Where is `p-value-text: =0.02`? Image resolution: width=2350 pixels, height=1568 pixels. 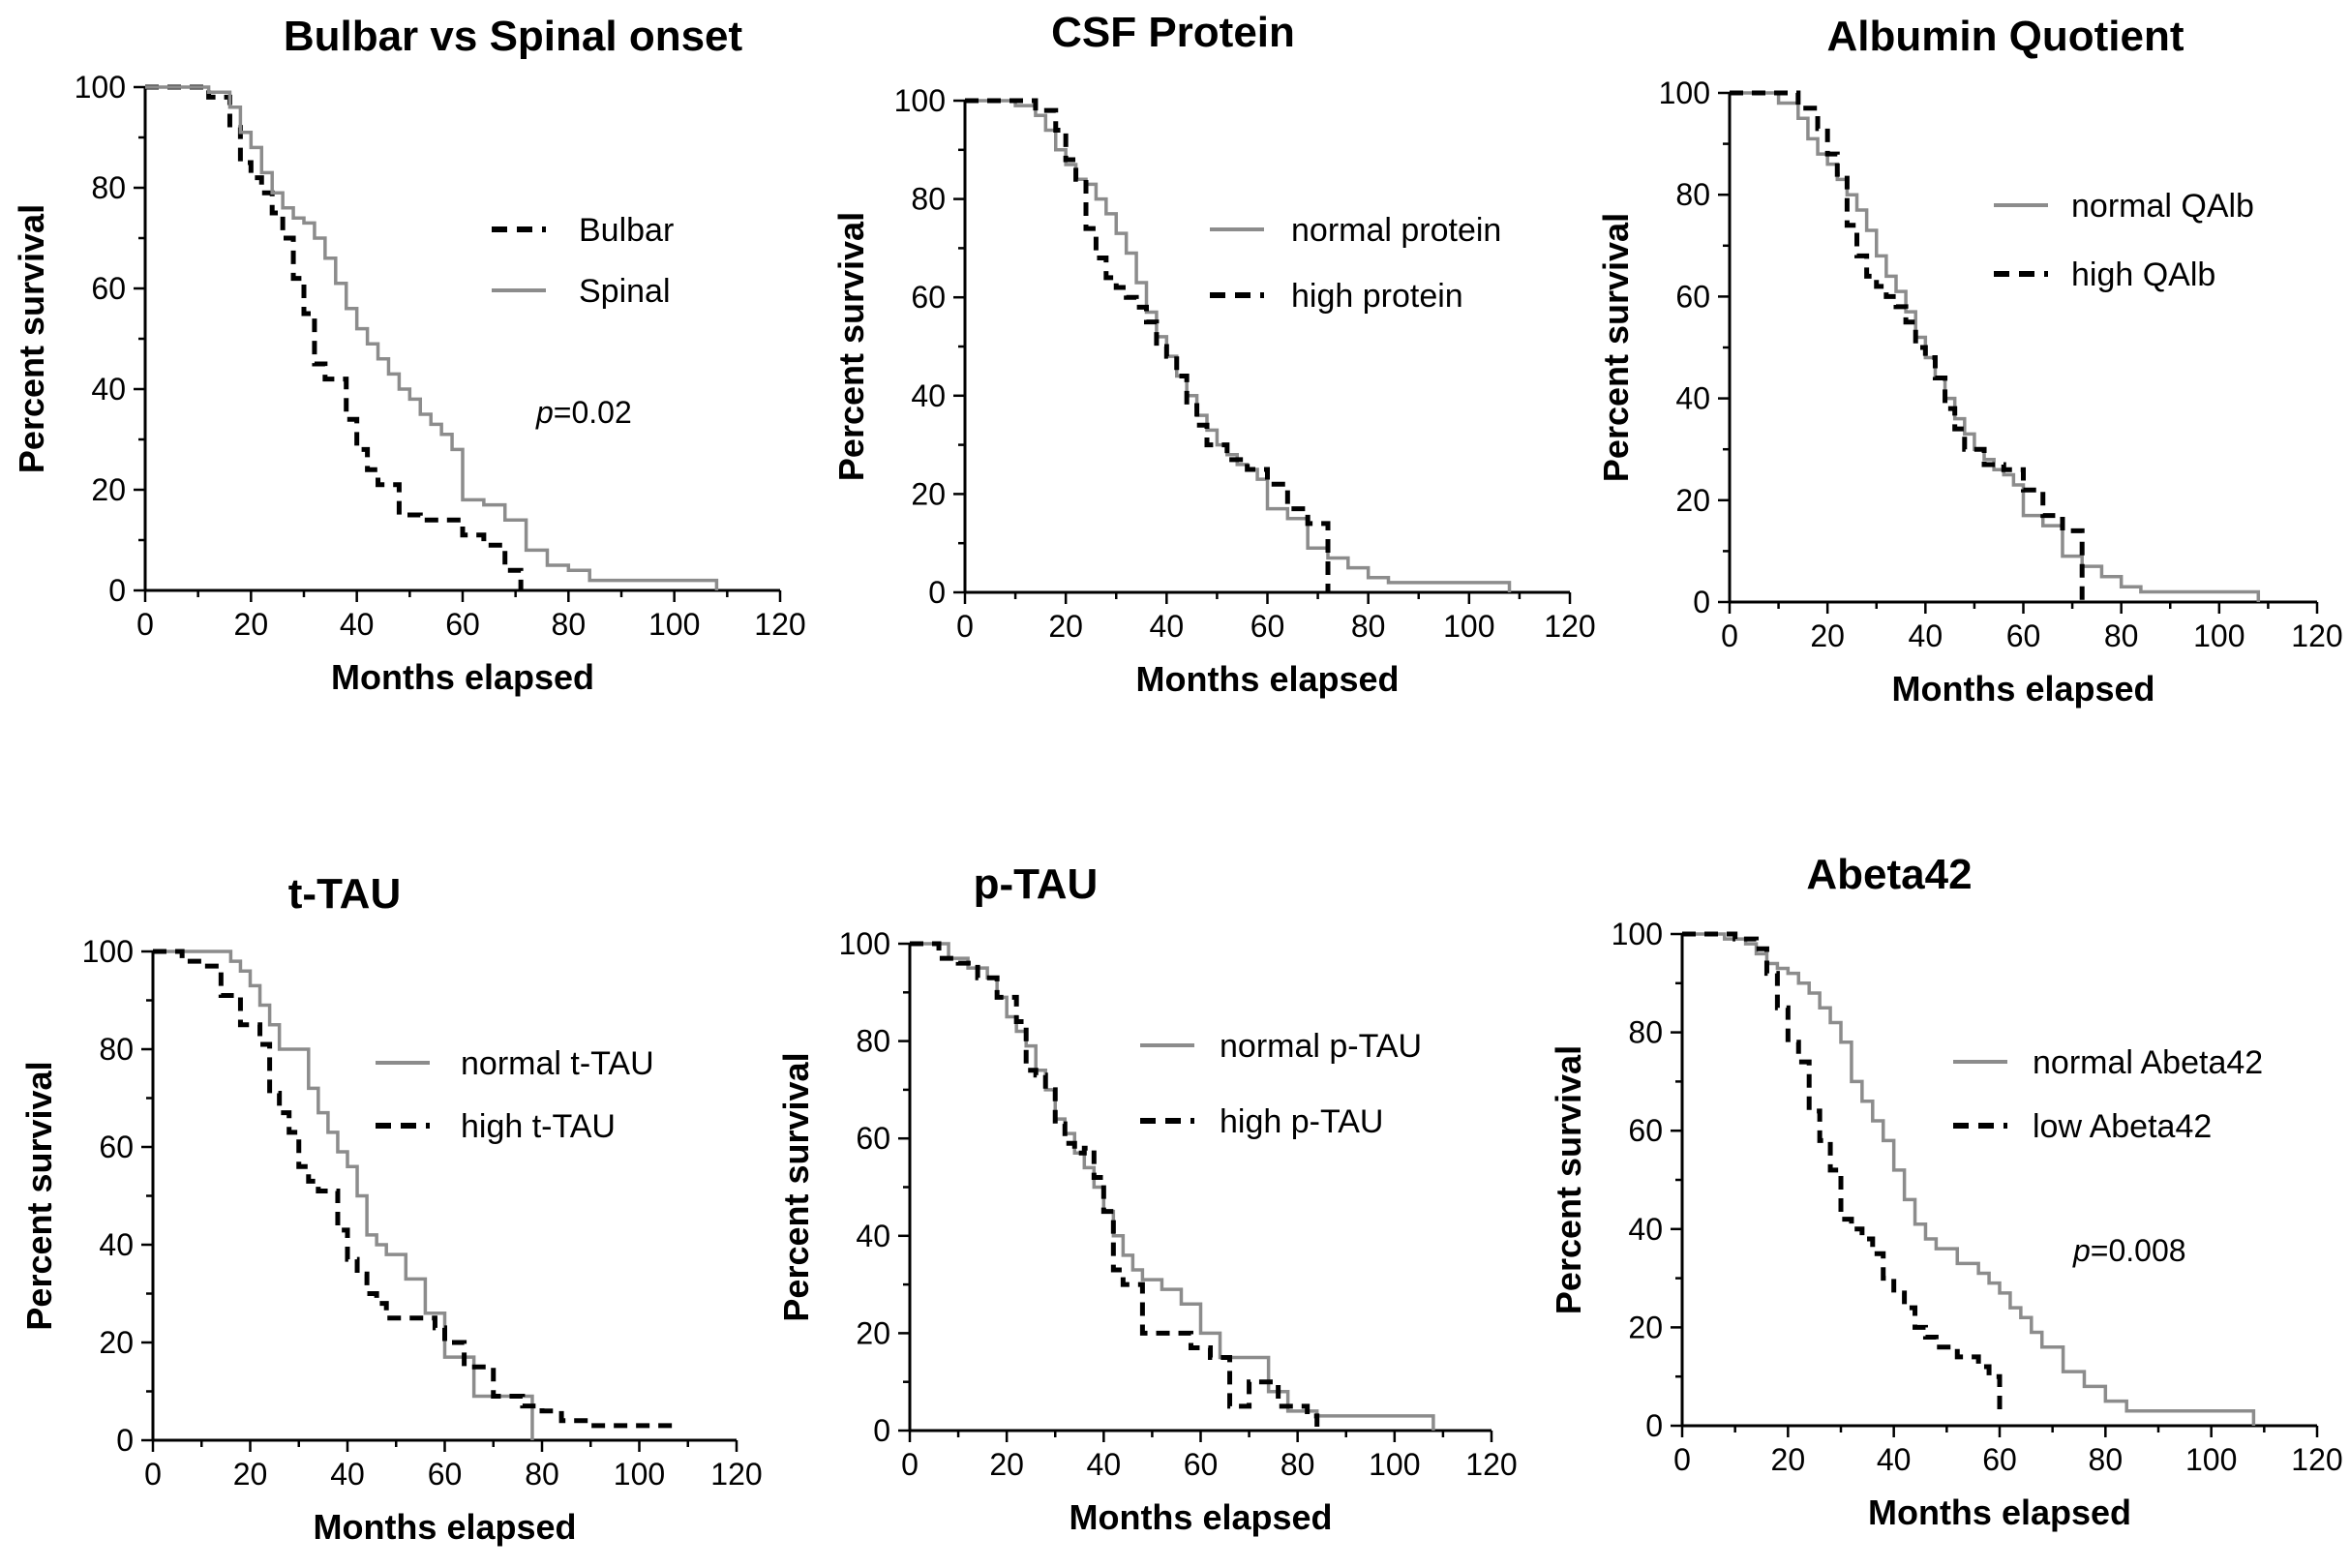
p-value-text: =0.02 is located at coordinates (593, 412).